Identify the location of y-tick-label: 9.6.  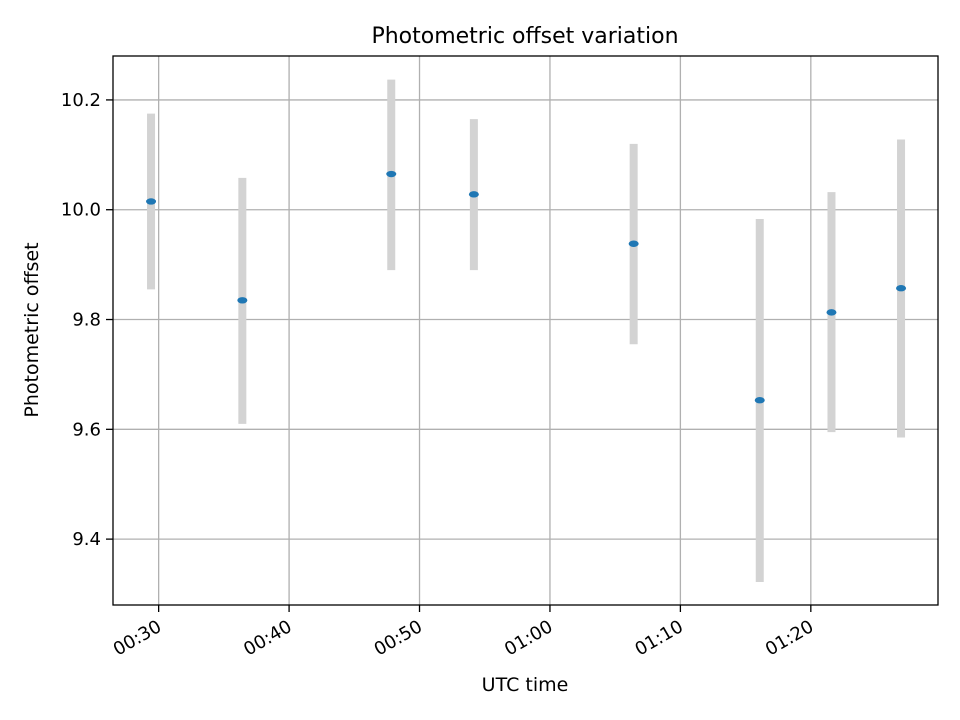
(86, 429).